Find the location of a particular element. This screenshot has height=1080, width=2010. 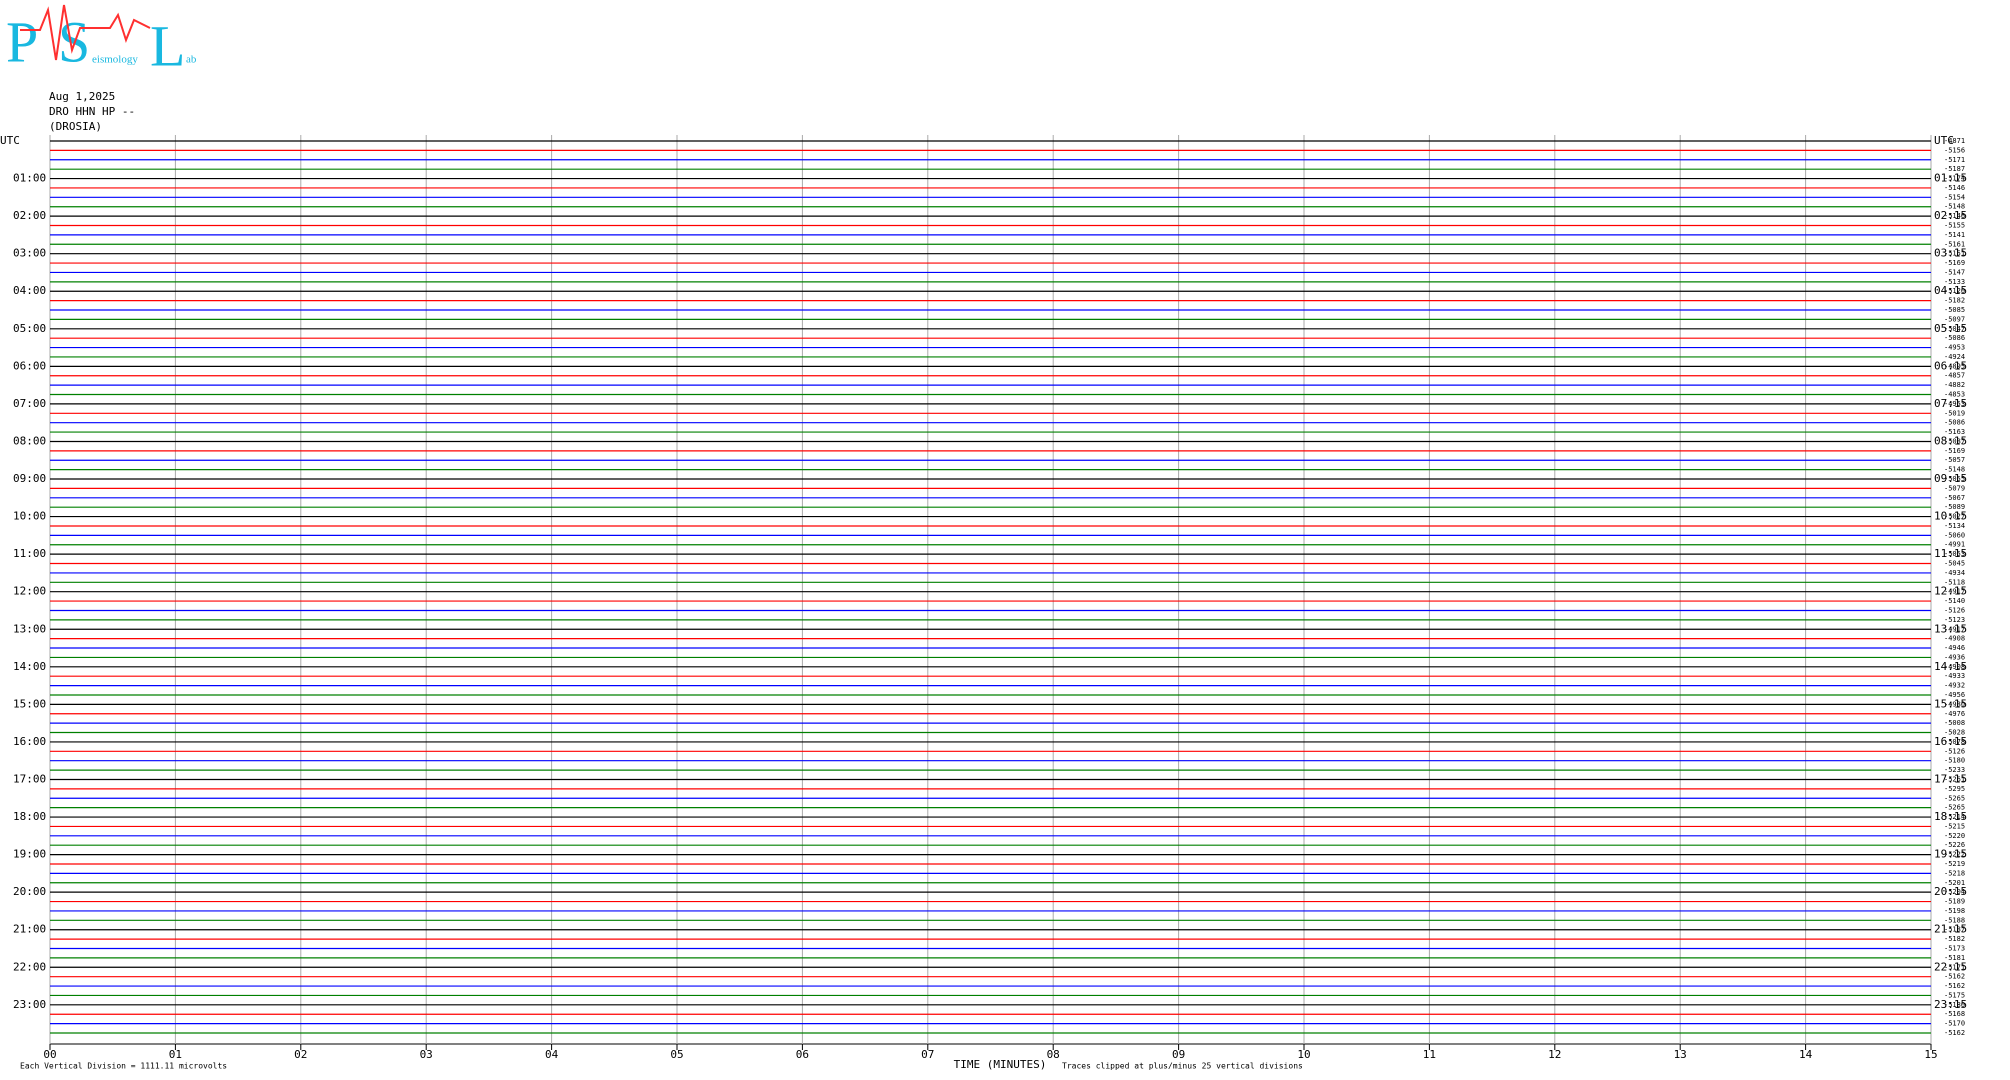

hour-label-right: 19:15 is located at coordinates (1950, 854).